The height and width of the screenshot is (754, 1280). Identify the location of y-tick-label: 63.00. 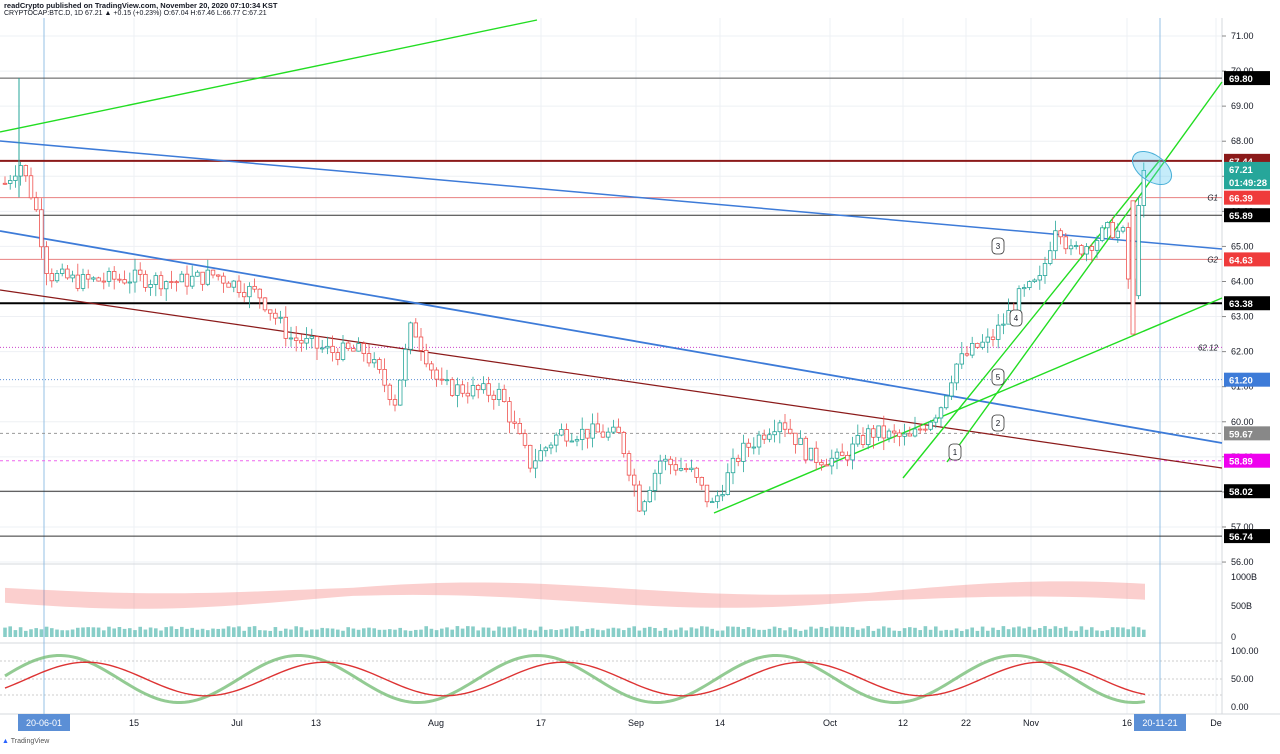
(1242, 317).